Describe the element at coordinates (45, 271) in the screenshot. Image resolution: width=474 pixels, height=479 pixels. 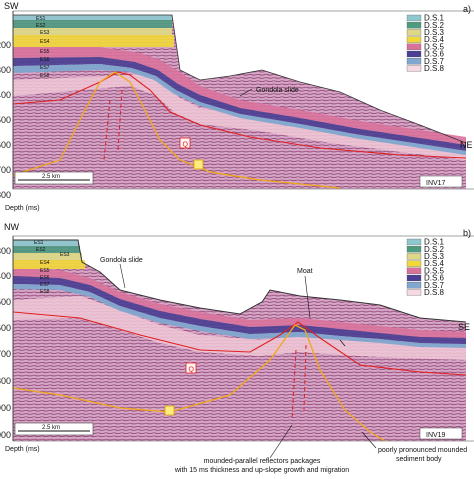
I see `unit-es5-b: ES5` at that location.